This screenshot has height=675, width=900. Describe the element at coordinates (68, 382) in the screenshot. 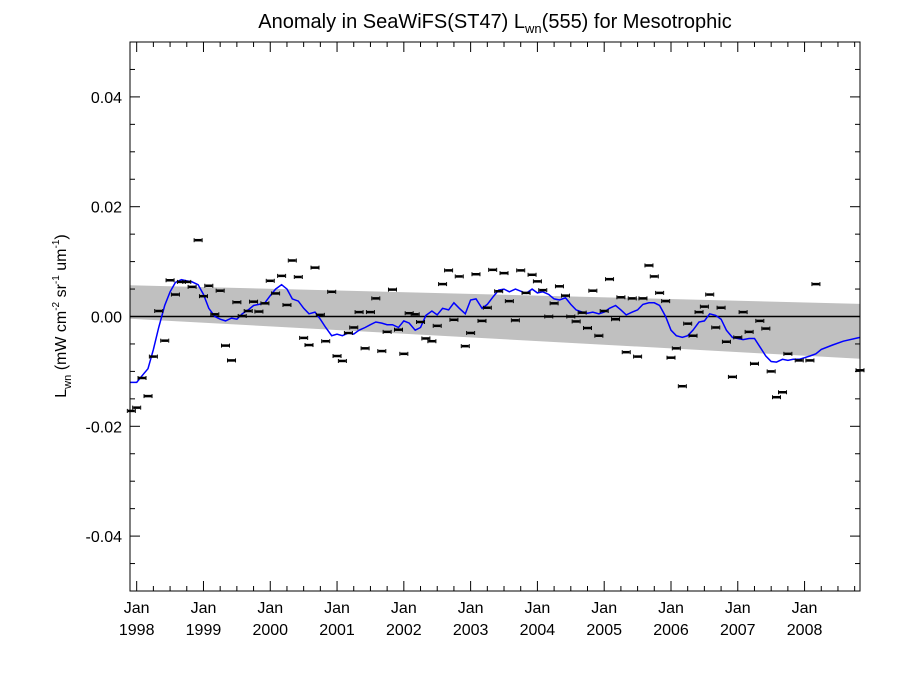

I see `y-label-part-2: wn` at that location.